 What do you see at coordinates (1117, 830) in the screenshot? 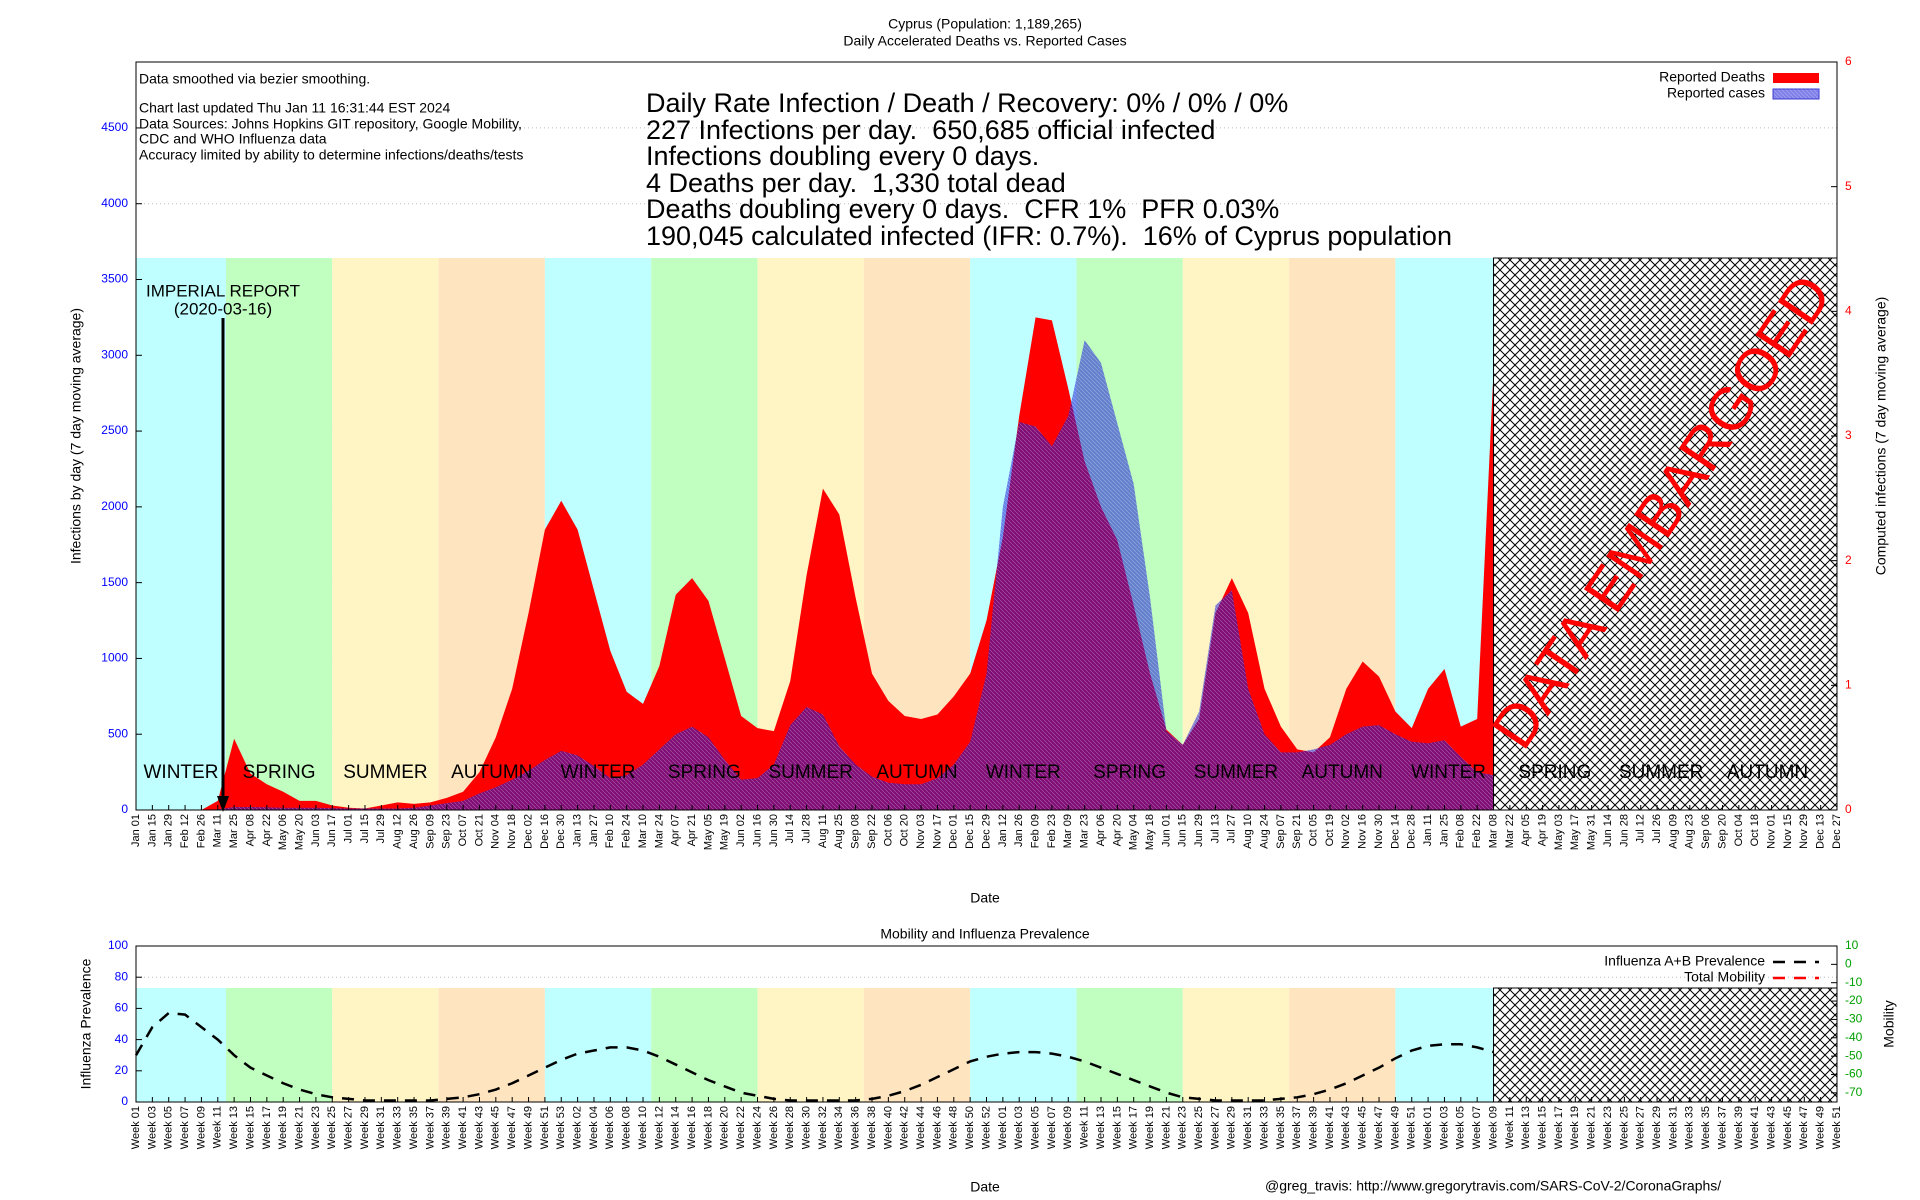
I see `x-tick-label: Apr 20` at bounding box center [1117, 830].